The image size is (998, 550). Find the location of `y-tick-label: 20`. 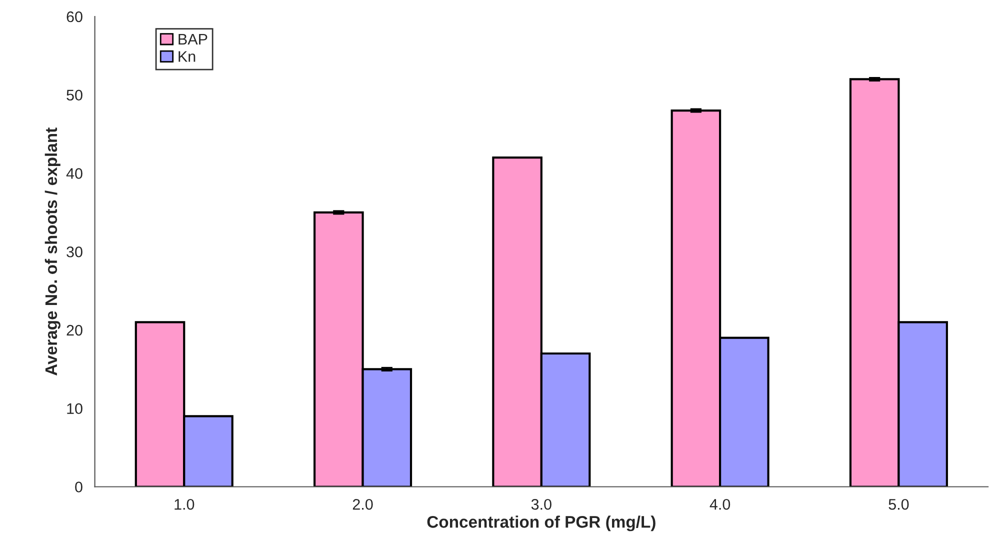

y-tick-label: 20 is located at coordinates (74, 330).